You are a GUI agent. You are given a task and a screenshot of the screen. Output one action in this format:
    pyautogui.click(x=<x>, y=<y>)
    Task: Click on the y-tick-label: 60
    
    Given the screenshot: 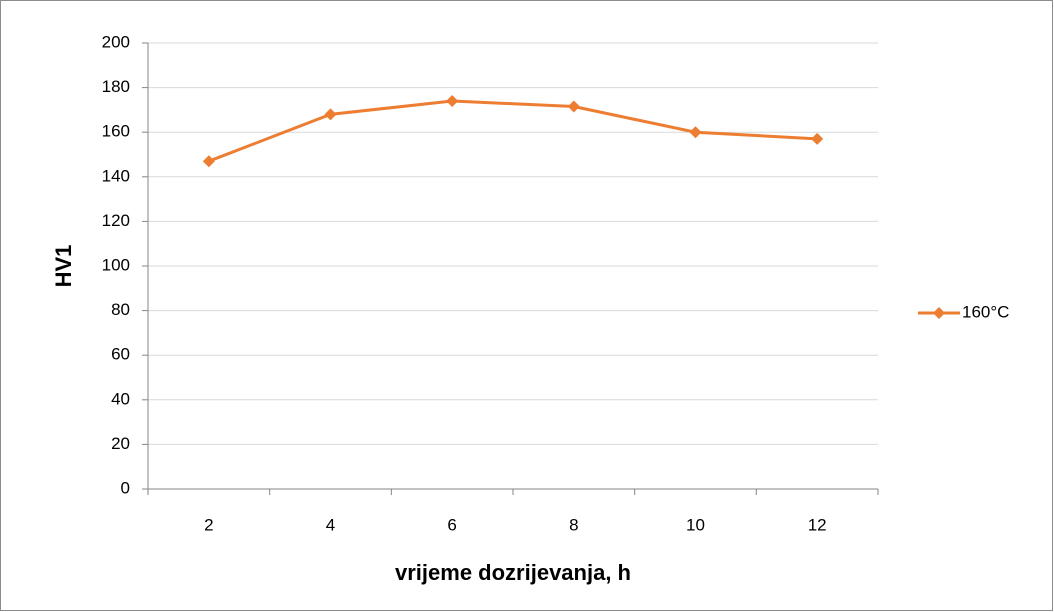 What is the action you would take?
    pyautogui.click(x=120, y=354)
    